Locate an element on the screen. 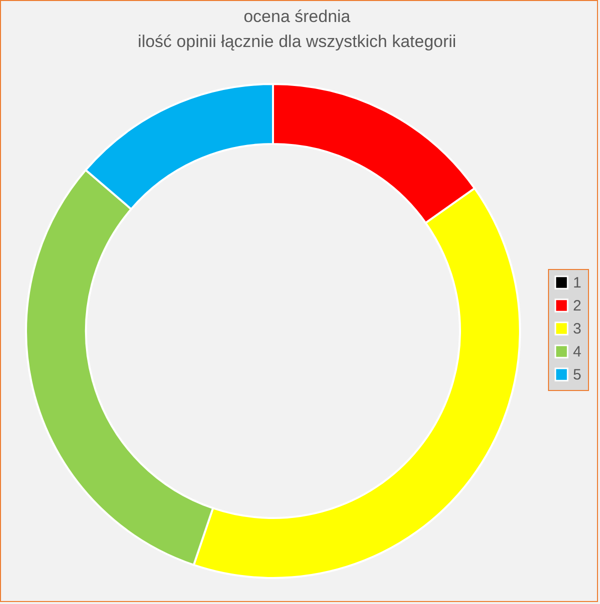 Image resolution: width=600 pixels, height=604 pixels. legend-label: 3 is located at coordinates (577, 329).